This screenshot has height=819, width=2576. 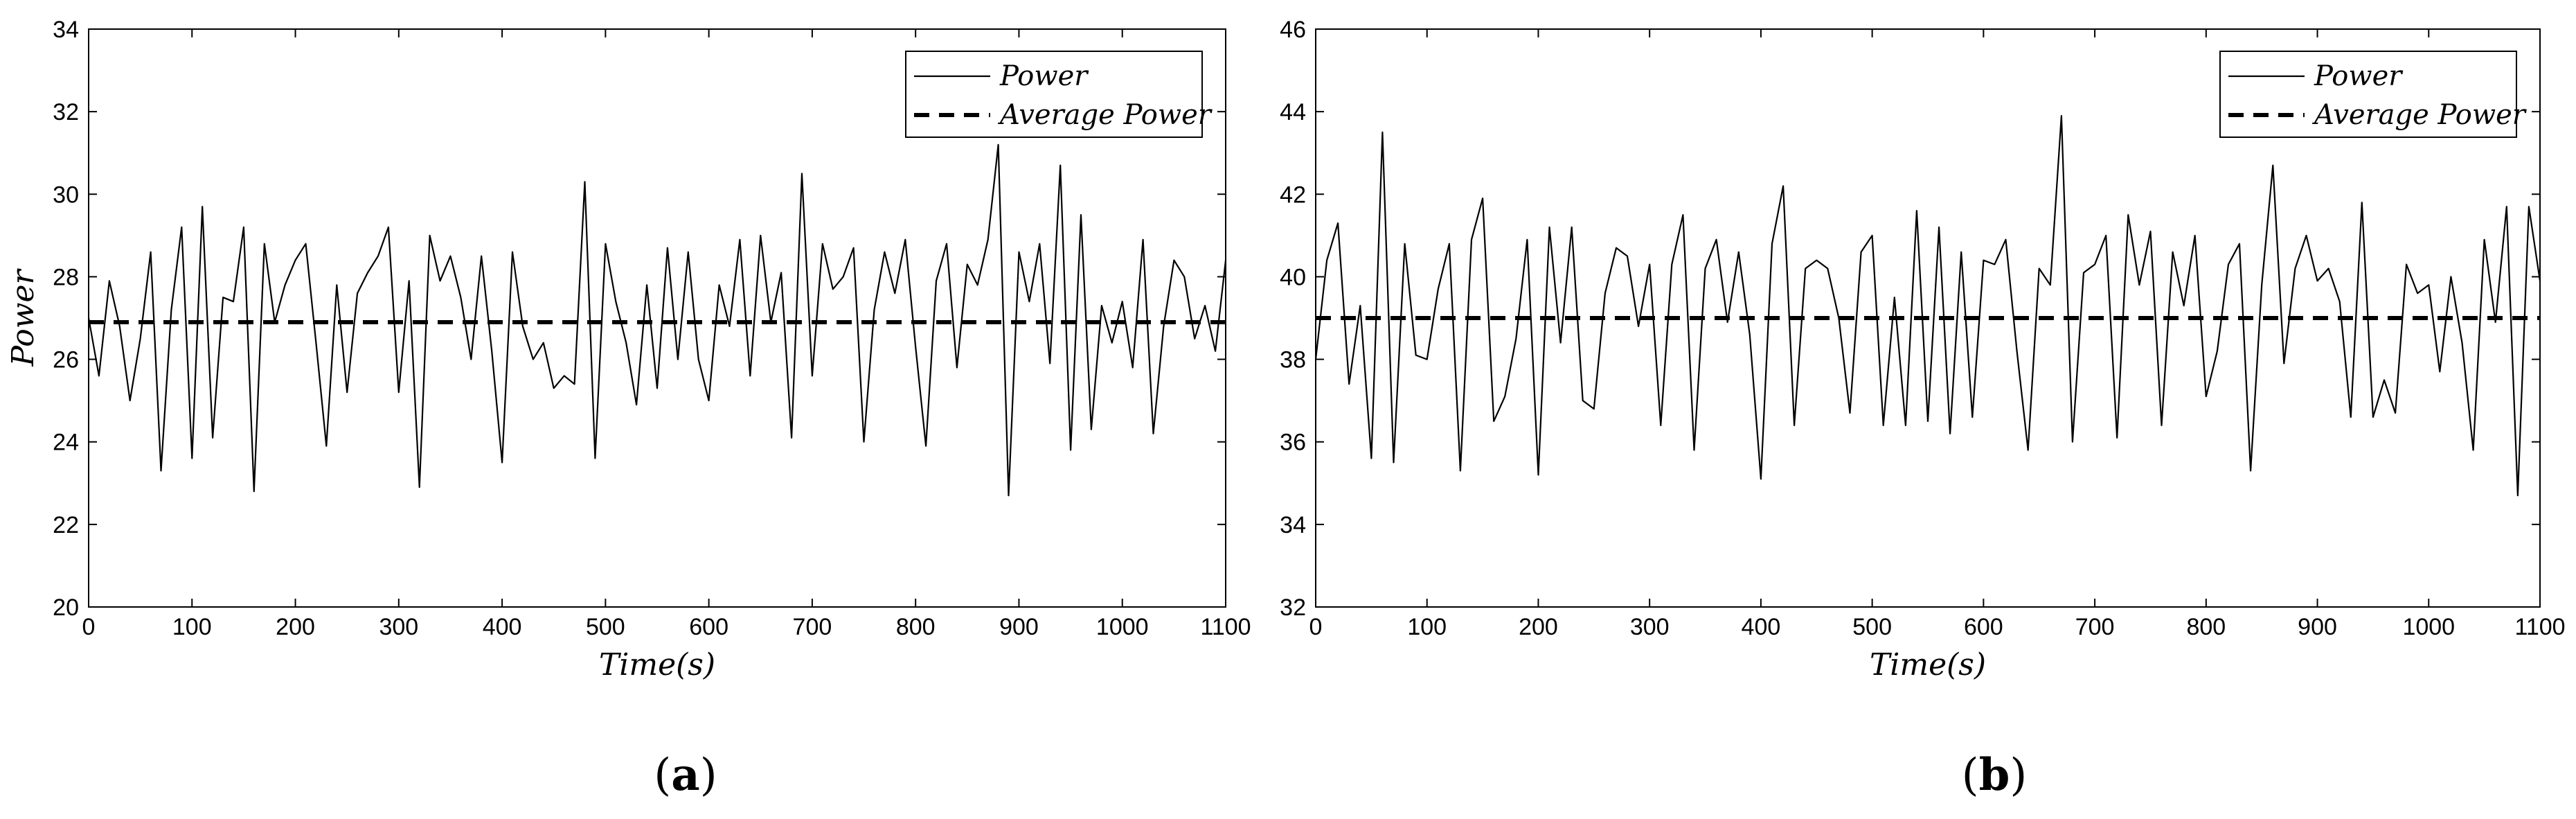 I want to click on y-tick-label: 44, so click(x=1293, y=112).